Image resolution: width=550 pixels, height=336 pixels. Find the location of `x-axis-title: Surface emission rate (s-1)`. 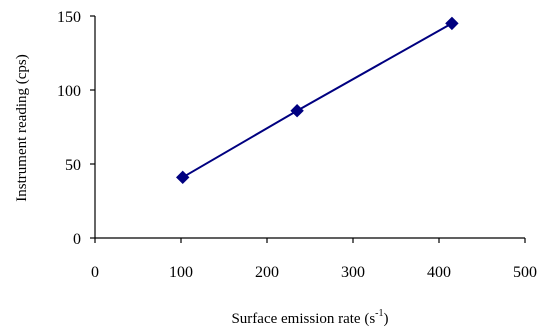

x-axis-title: Surface emission rate (s-1) is located at coordinates (309, 317).